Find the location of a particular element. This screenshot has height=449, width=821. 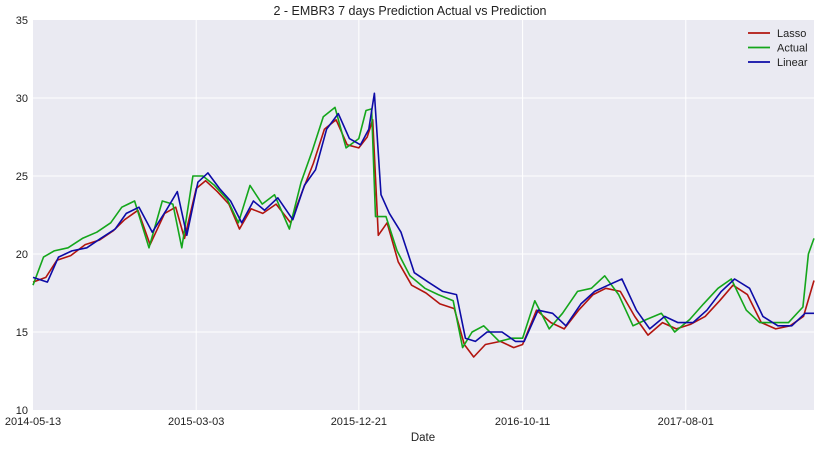

y-tick-label: 35 is located at coordinates (22, 21).